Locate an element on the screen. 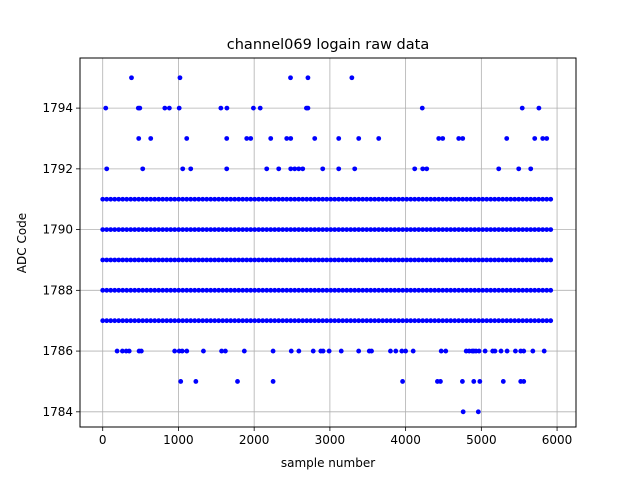 The image size is (640, 484). y-tick-label: 1794 is located at coordinates (57, 108).